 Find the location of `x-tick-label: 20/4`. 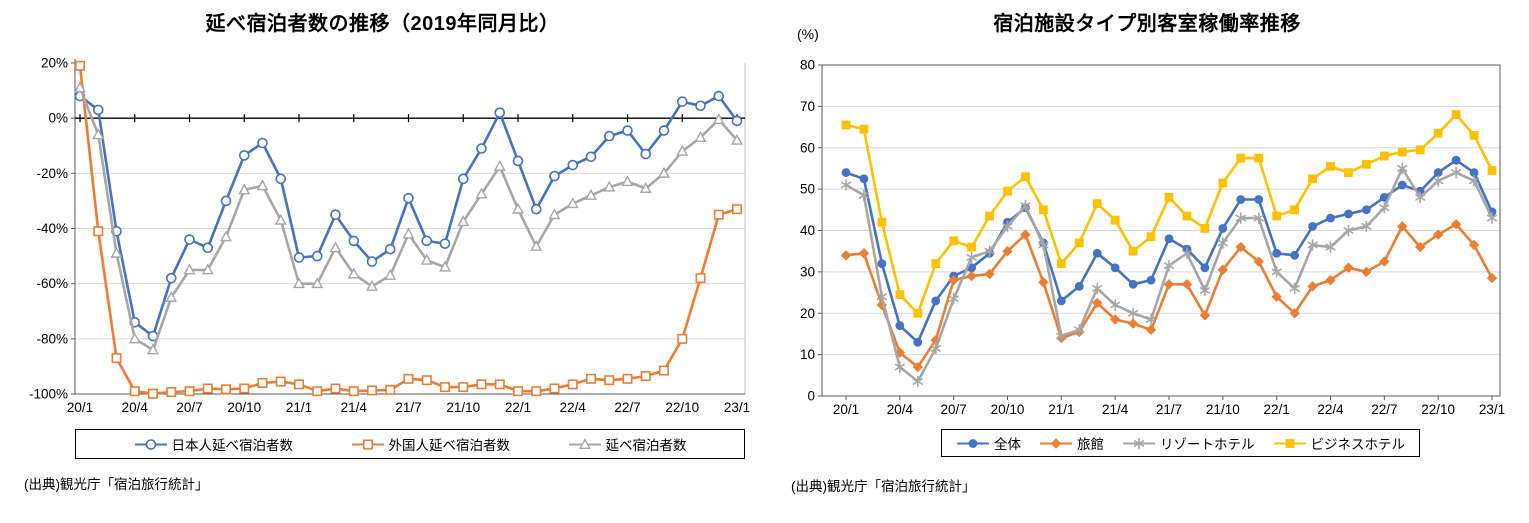

x-tick-label: 20/4 is located at coordinates (135, 407).